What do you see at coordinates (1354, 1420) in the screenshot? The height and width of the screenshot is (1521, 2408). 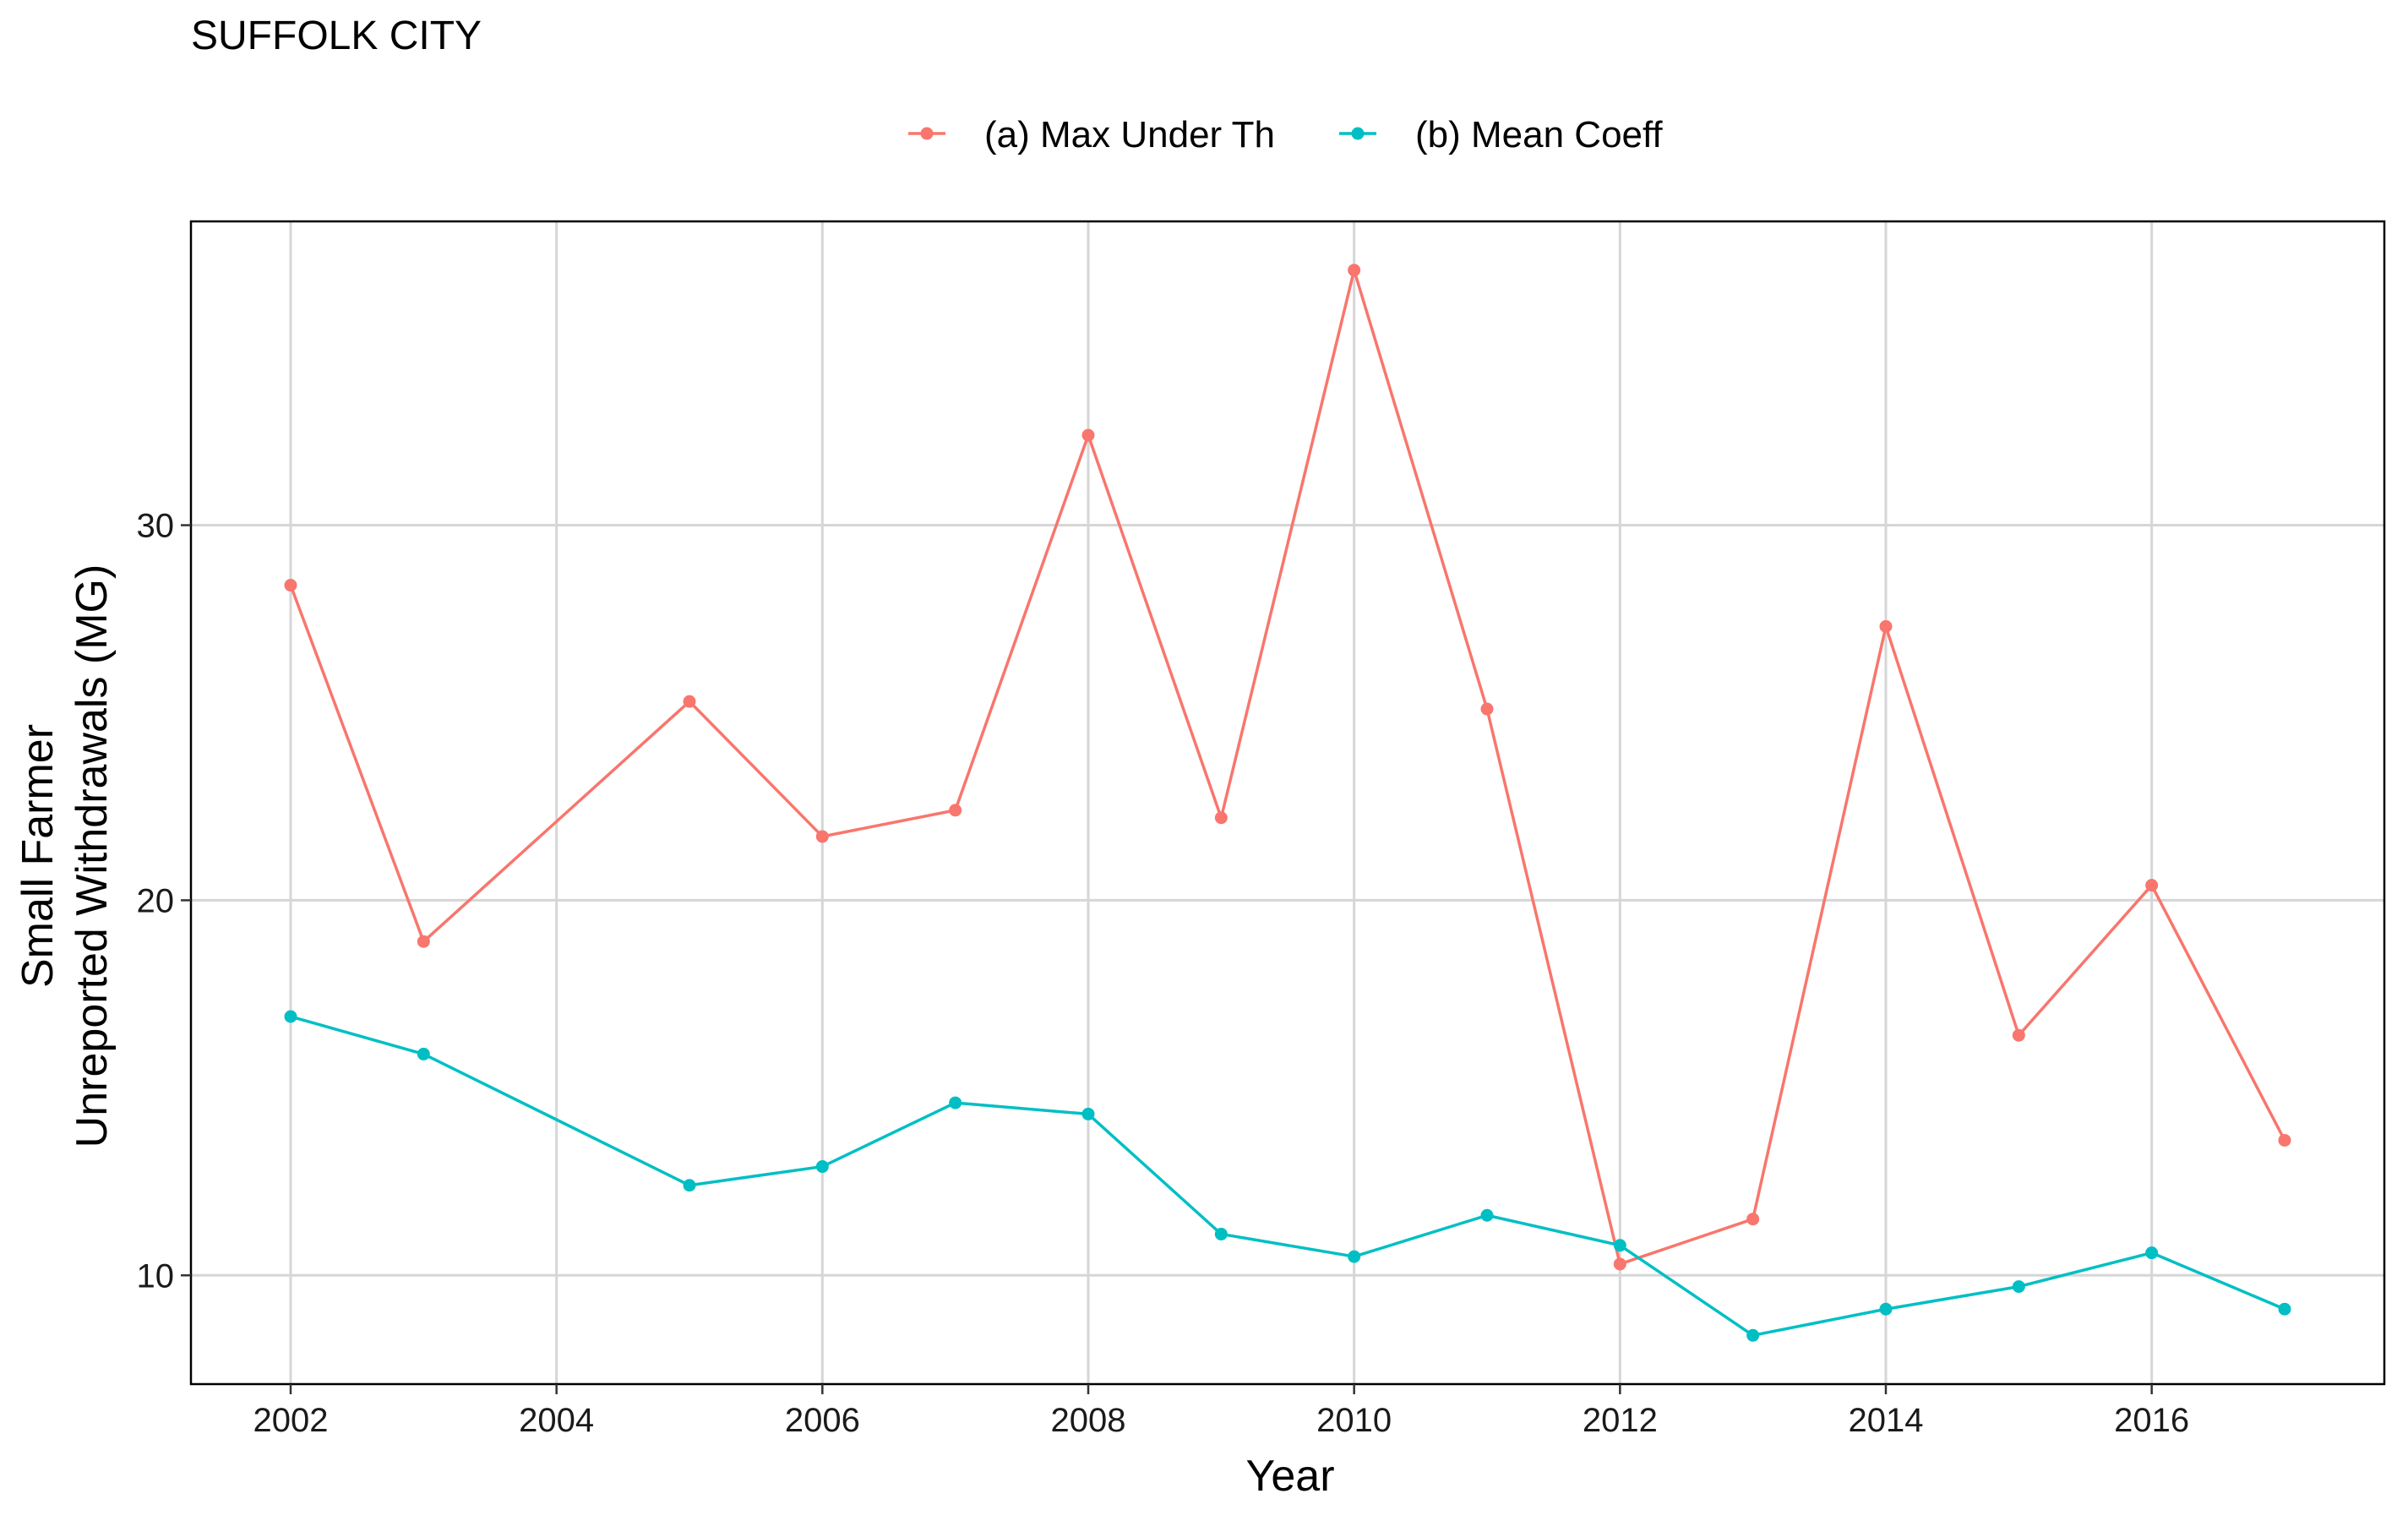 I see `x-tick-label: 2010` at bounding box center [1354, 1420].